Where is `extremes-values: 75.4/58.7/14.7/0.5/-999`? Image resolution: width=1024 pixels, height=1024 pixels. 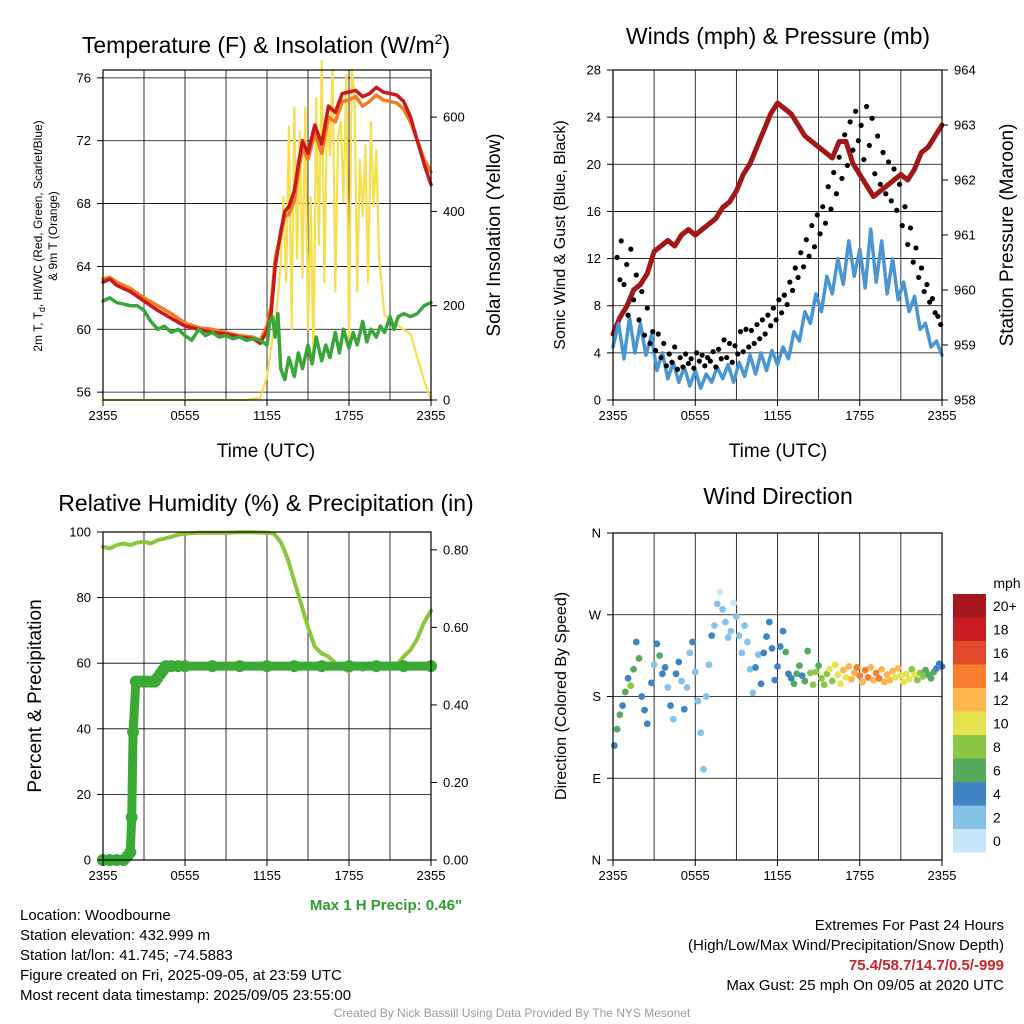 extremes-values: 75.4/58.7/14.7/0.5/-999 is located at coordinates (926, 965).